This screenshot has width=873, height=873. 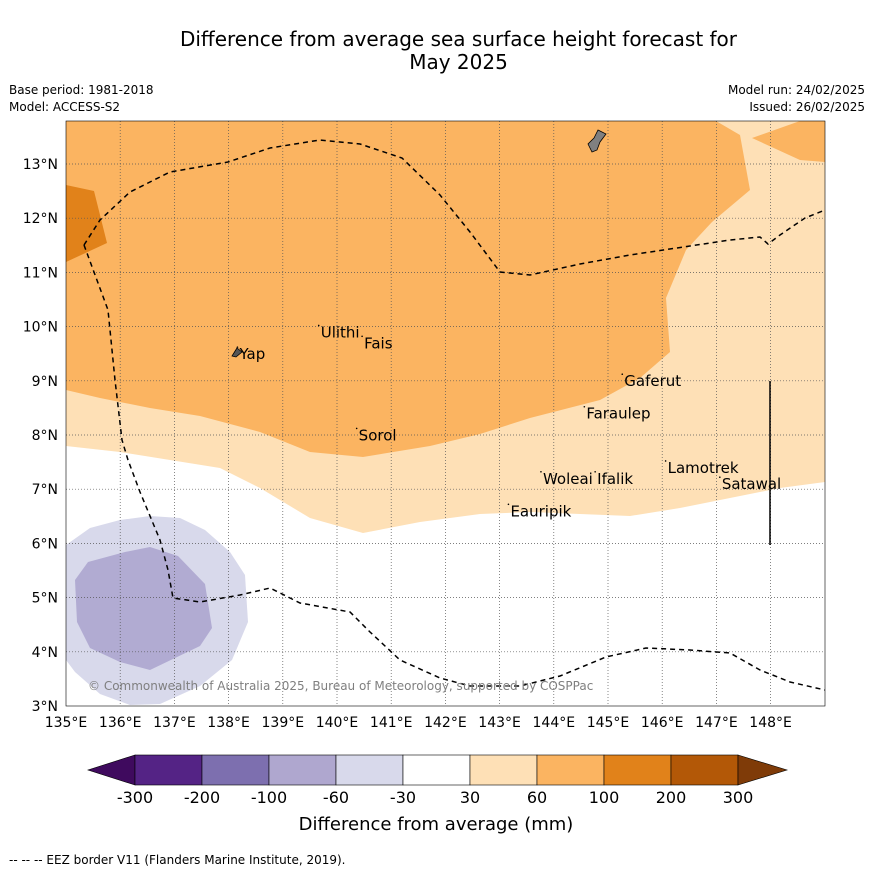 What do you see at coordinates (237, 352) in the screenshot?
I see `yap-island-shape` at bounding box center [237, 352].